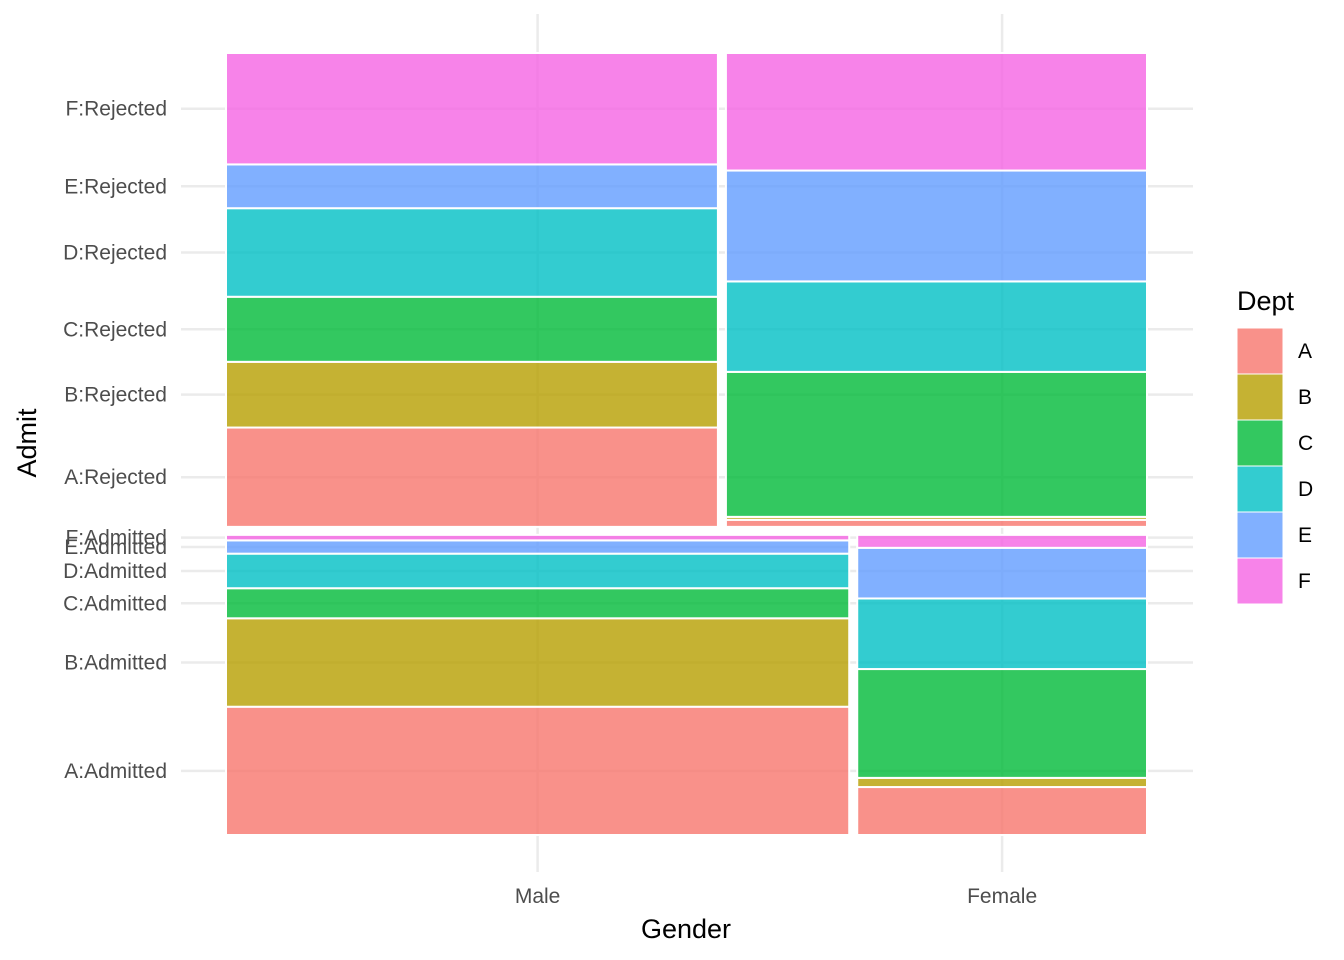  I want to click on legend-key-f, so click(1260, 581).